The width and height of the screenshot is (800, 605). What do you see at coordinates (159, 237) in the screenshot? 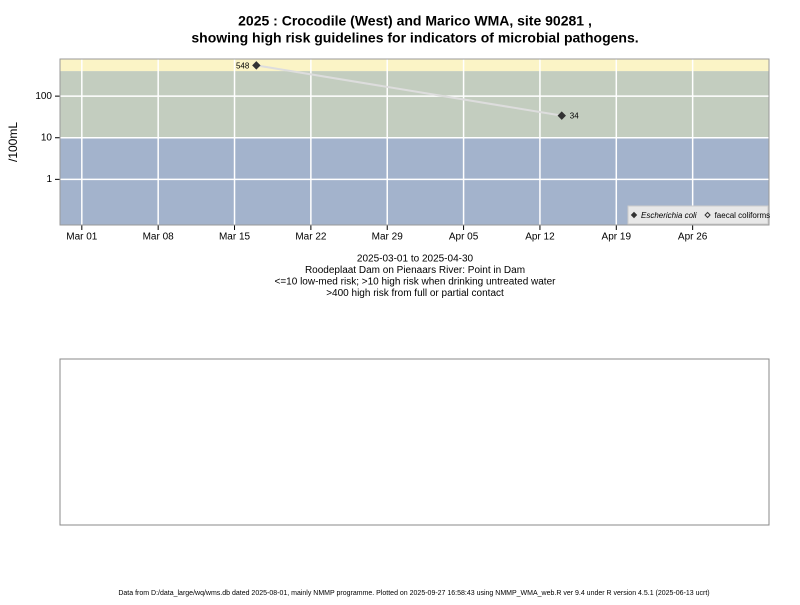
I see `x-tick-label: Mar 08` at bounding box center [159, 237].